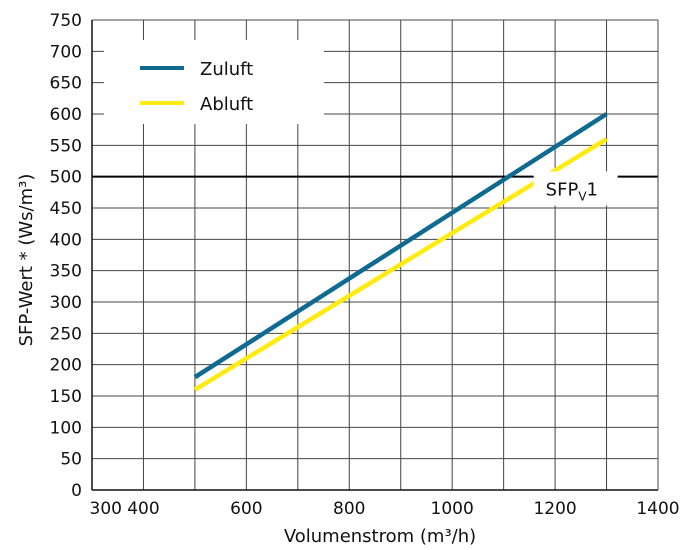 The width and height of the screenshot is (686, 550). Describe the element at coordinates (562, 189) in the screenshot. I see `annotation-main: SFP` at that location.